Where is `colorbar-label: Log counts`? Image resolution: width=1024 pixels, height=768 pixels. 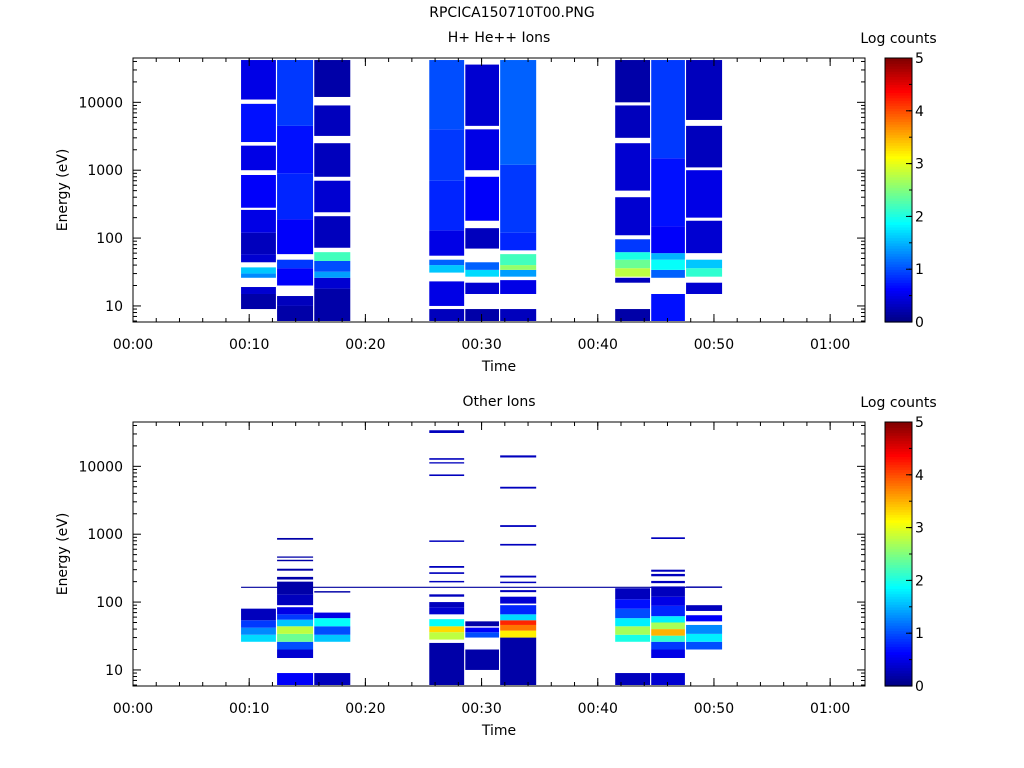 colorbar-label: Log counts is located at coordinates (898, 39).